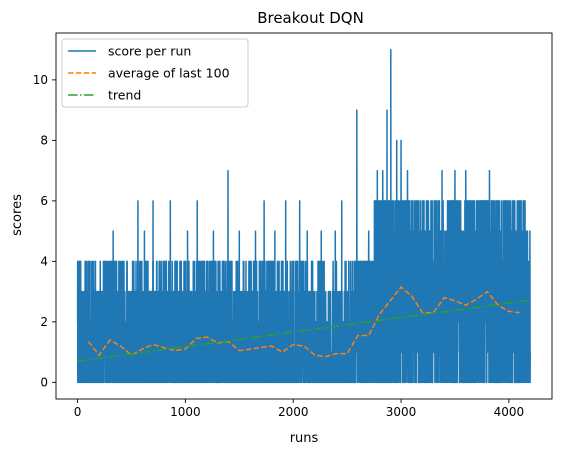  I want to click on x-tick-label: 4000, so click(509, 412).